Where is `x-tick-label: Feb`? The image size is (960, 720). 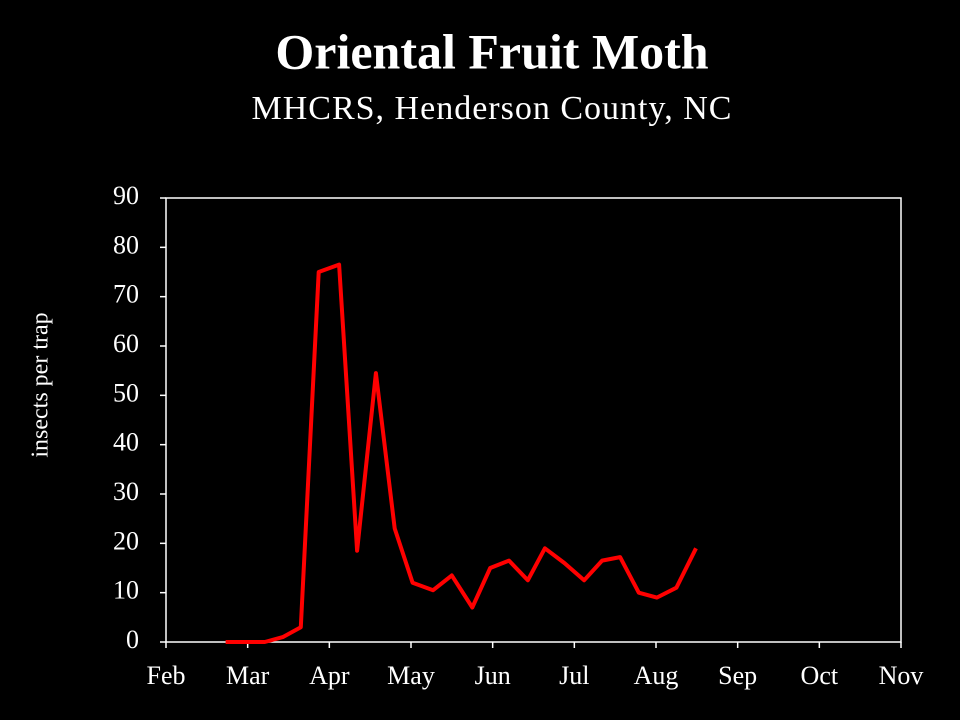 x-tick-label: Feb is located at coordinates (166, 675).